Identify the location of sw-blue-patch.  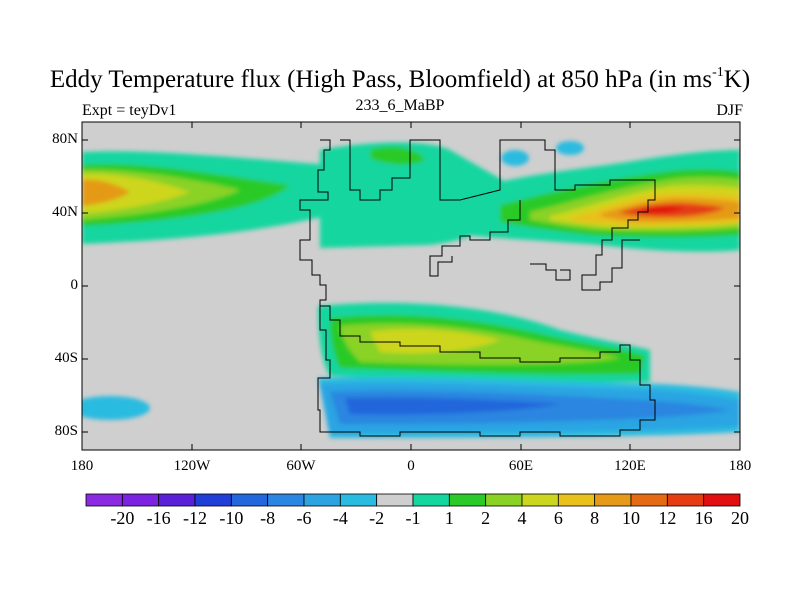
(116, 408).